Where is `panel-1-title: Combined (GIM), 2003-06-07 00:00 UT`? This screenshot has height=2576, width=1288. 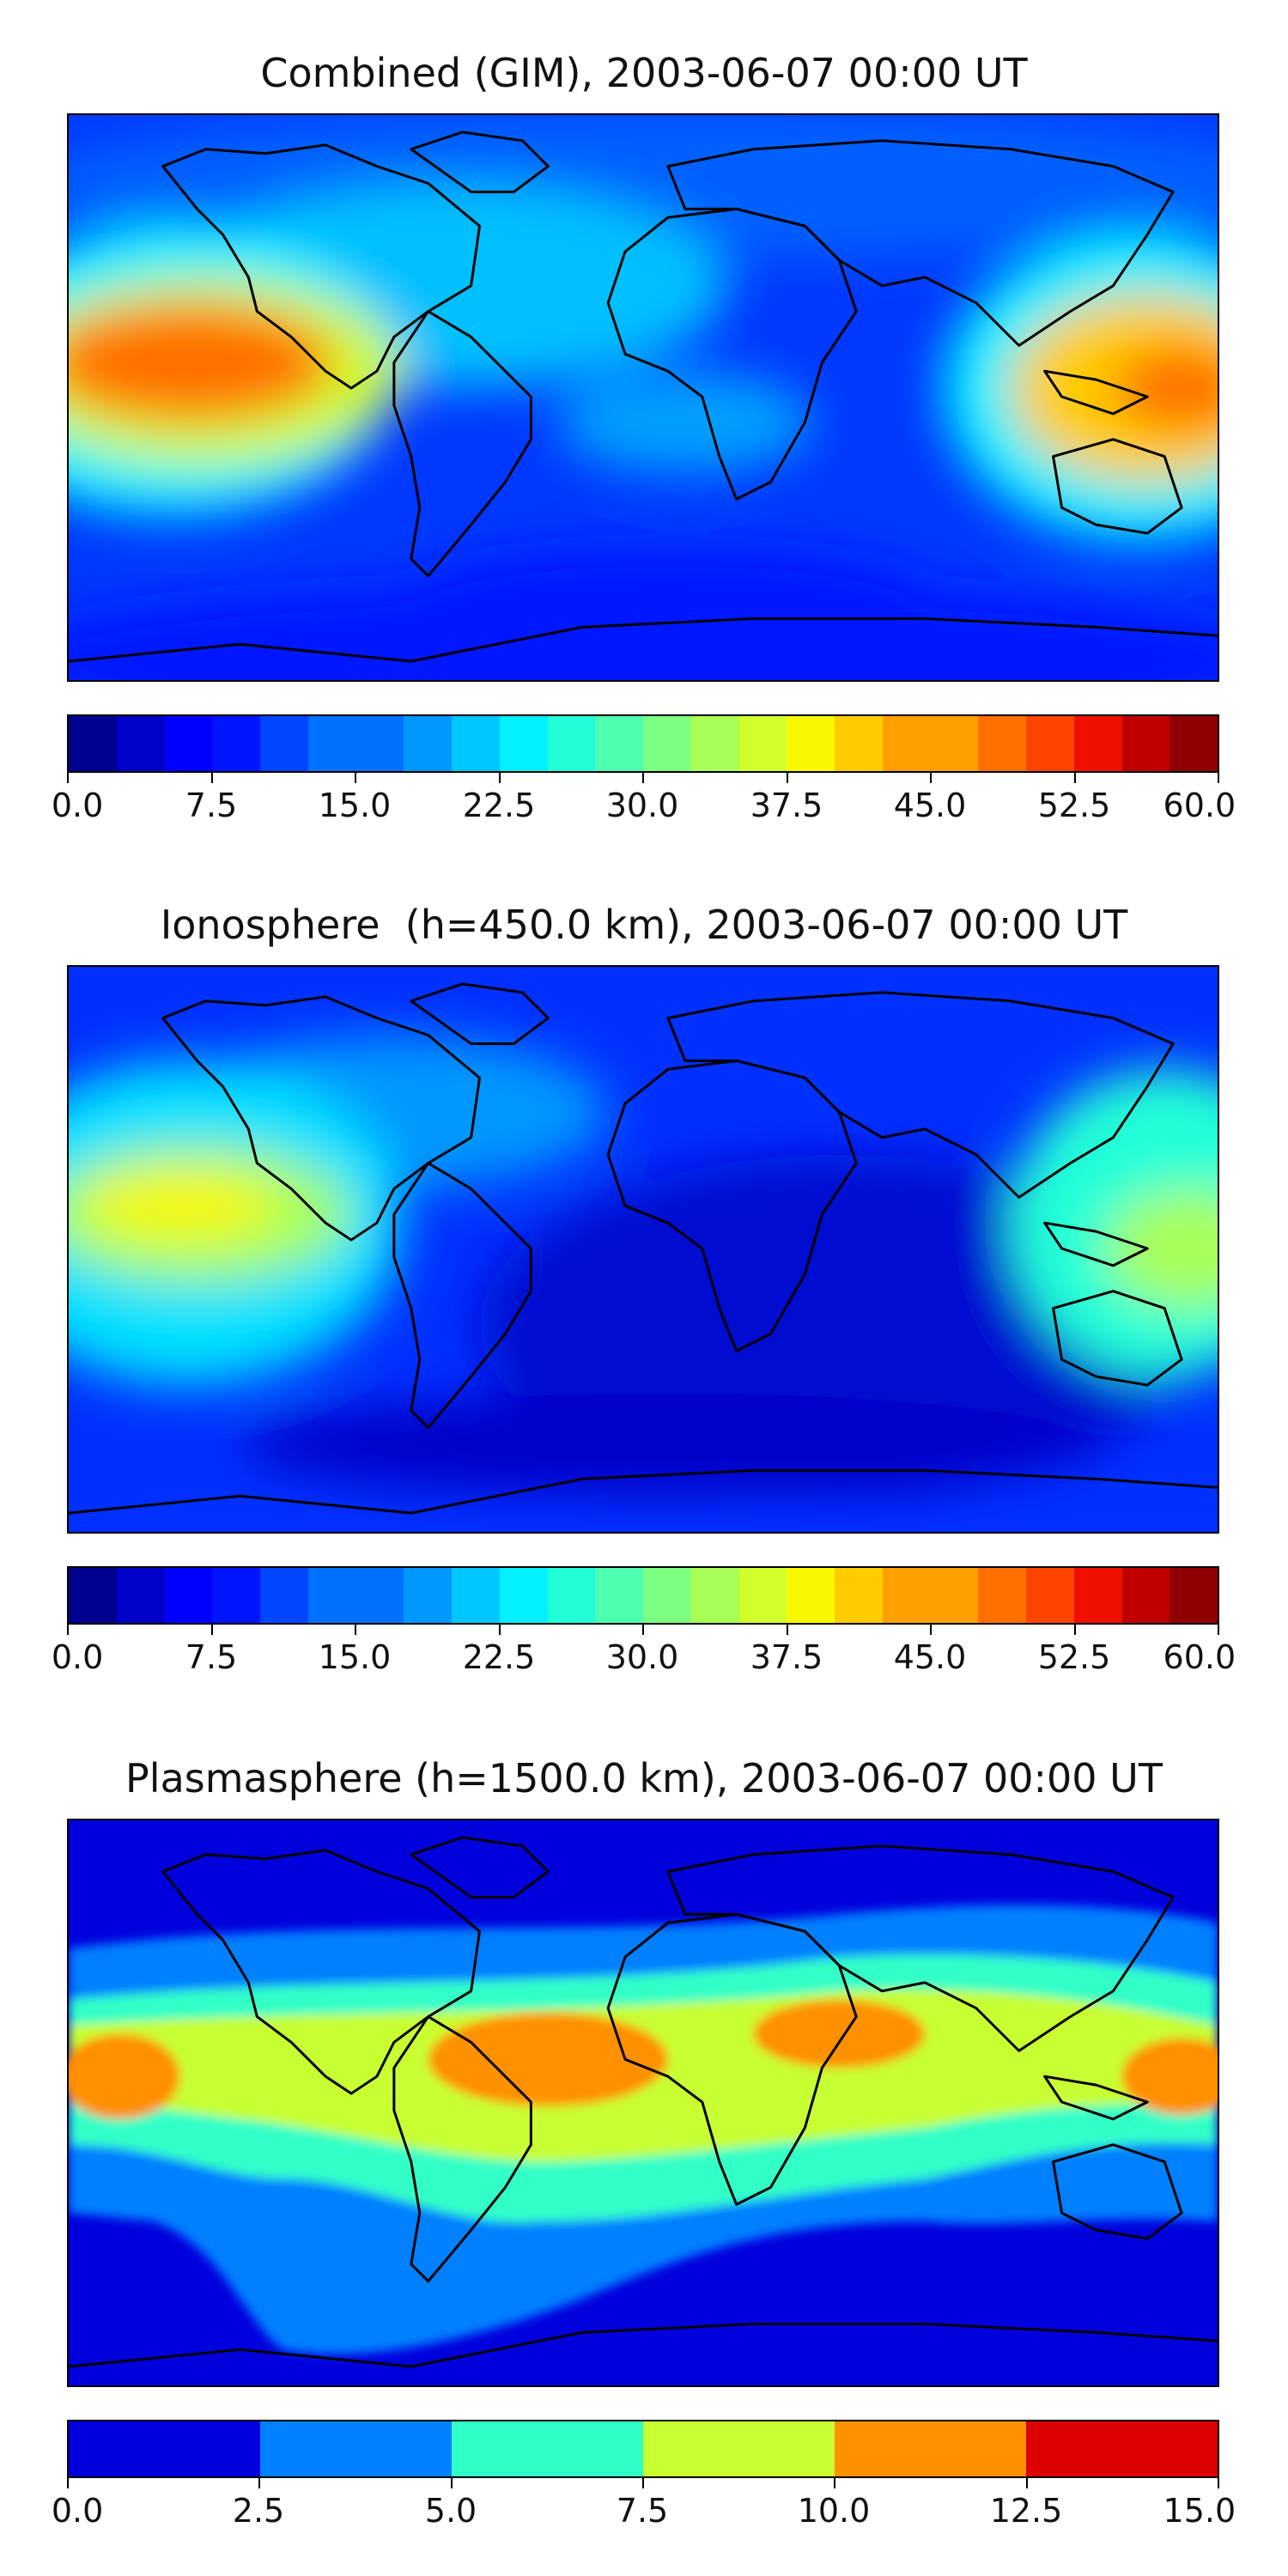
panel-1-title: Combined (GIM), 2003-06-07 00:00 UT is located at coordinates (644, 73).